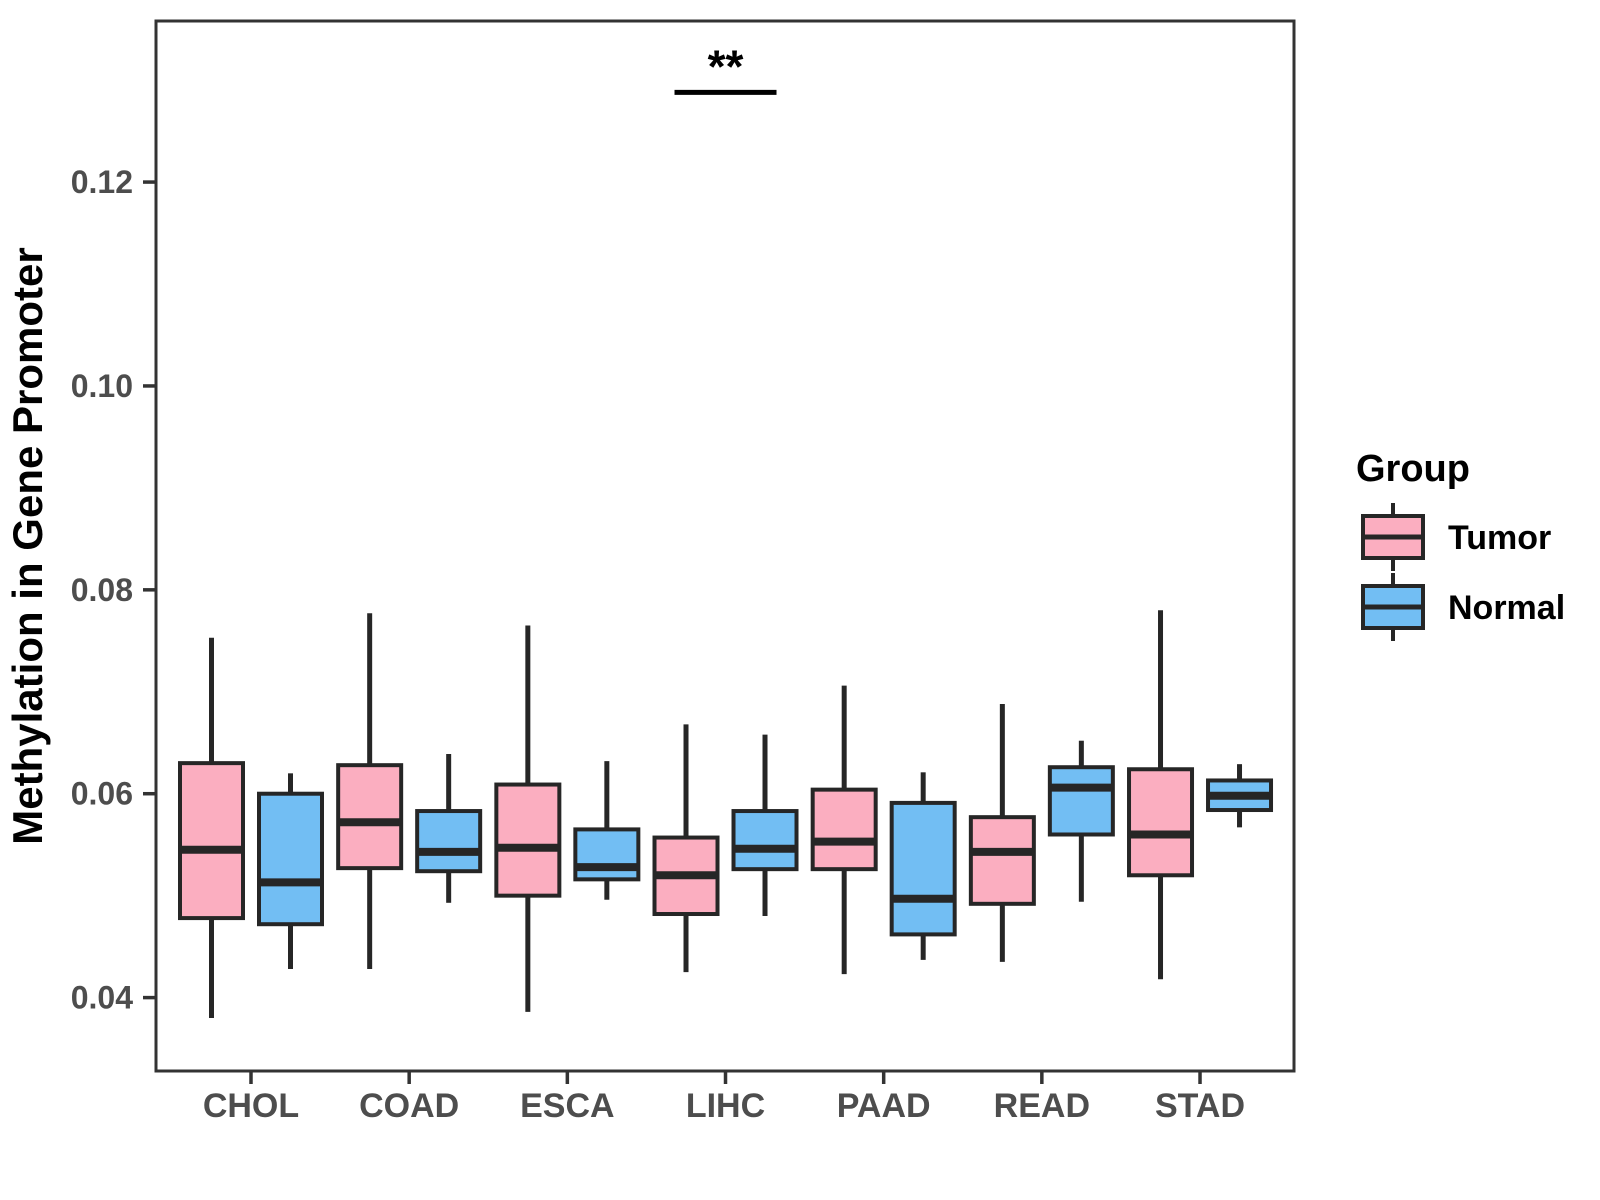 Image resolution: width=1600 pixels, height=1200 pixels. What do you see at coordinates (1081, 801) in the screenshot?
I see `normal-read-box` at bounding box center [1081, 801].